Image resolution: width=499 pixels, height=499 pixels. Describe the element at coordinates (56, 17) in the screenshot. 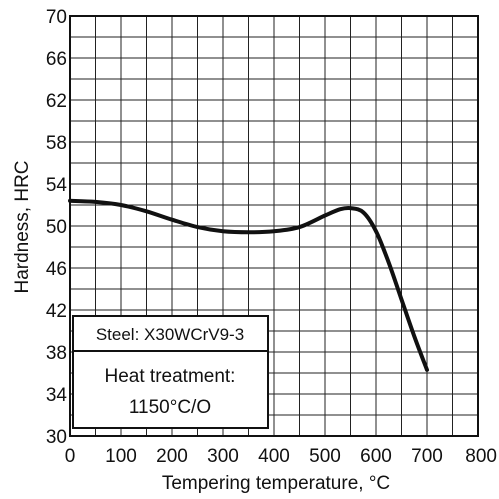

I see `y-tick-label: 70` at that location.